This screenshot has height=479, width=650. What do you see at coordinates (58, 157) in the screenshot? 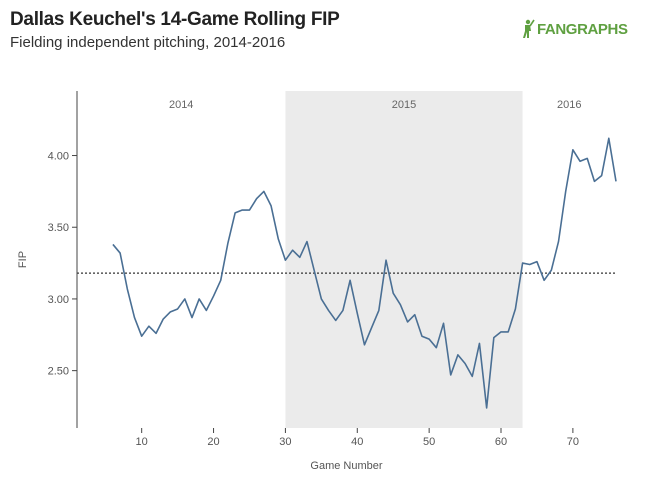
I see `y-tick-label: 4.00` at bounding box center [58, 157].